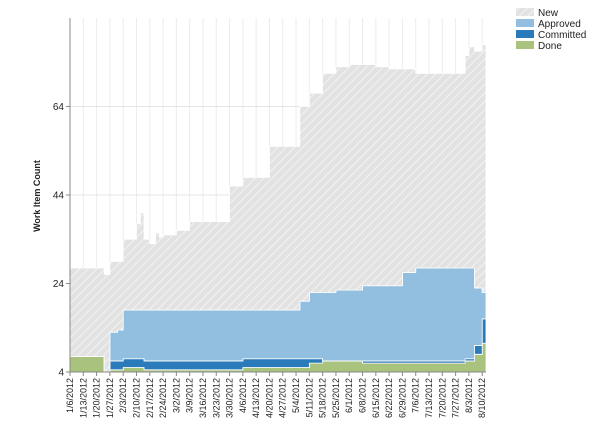  I want to click on x-tick-label: 4/13/2012, so click(256, 398).